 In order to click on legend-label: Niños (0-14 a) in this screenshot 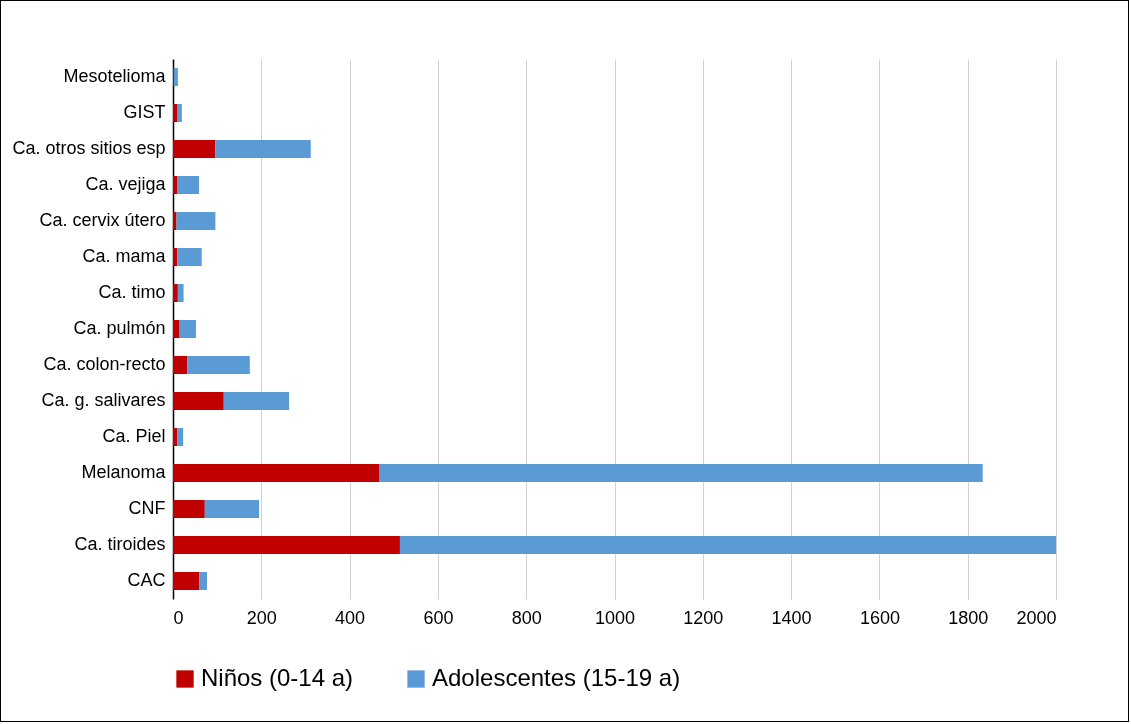, I will do `click(277, 677)`.